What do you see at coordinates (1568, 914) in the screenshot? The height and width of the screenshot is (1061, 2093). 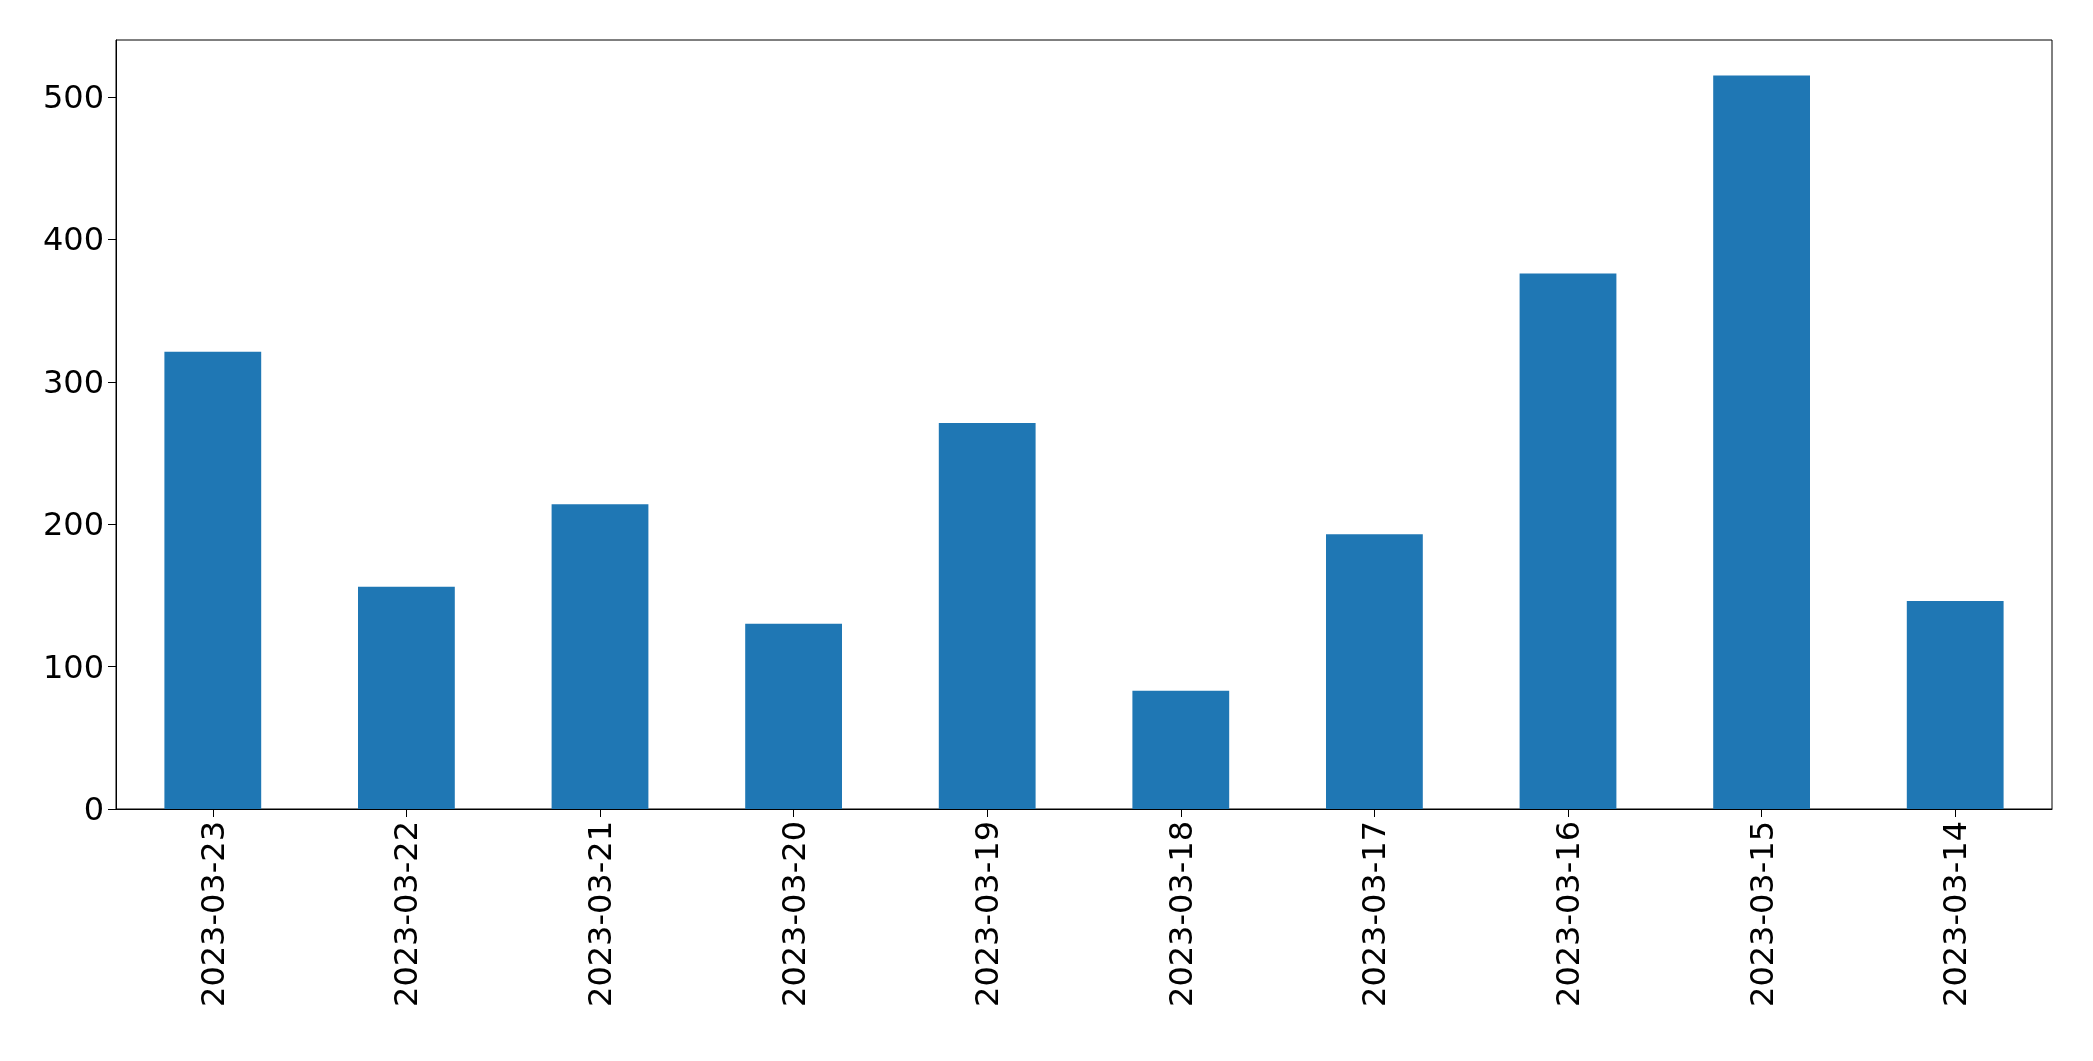 I see `x-tick-label: 2023-03-16` at bounding box center [1568, 914].